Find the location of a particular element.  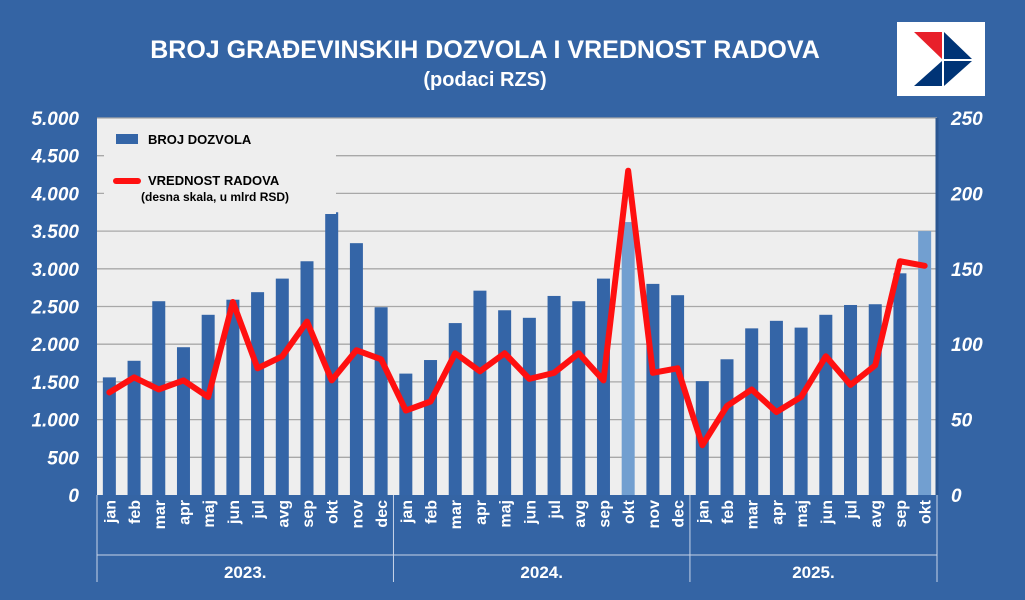

legend-bar-swatch is located at coordinates (127, 139).